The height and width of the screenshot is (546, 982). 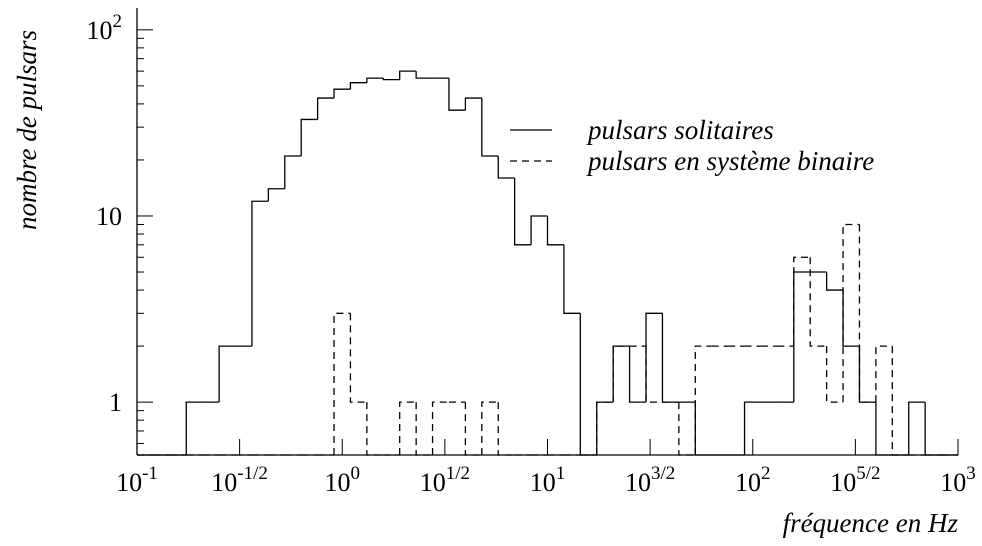 What do you see at coordinates (855, 480) in the screenshot?
I see `x-tick-label: 105/2` at bounding box center [855, 480].